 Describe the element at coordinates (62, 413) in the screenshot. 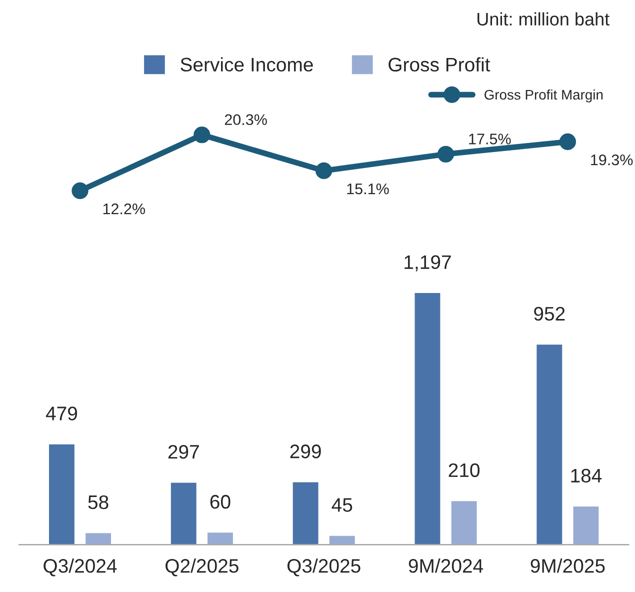

I see `data-label: 479` at that location.